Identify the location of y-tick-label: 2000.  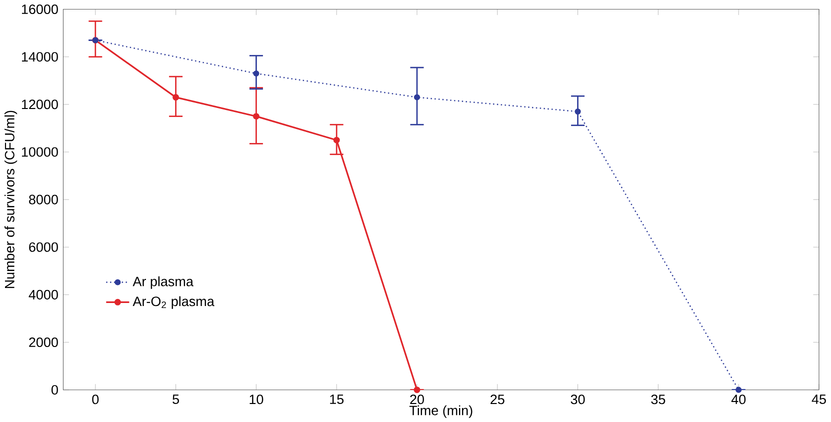
(43, 342).